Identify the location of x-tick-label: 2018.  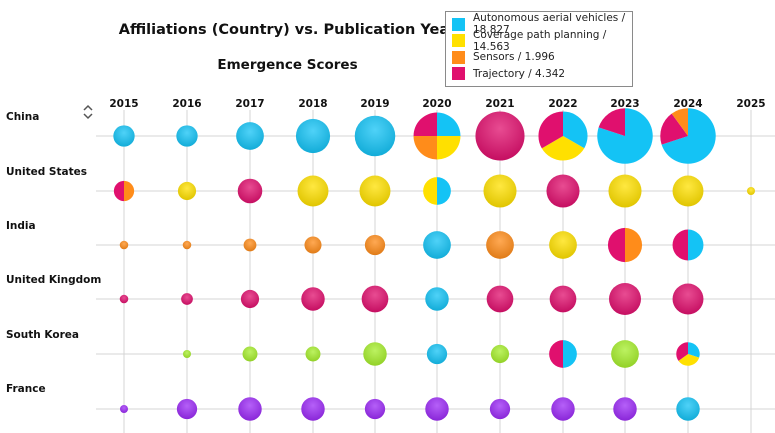
(312, 104).